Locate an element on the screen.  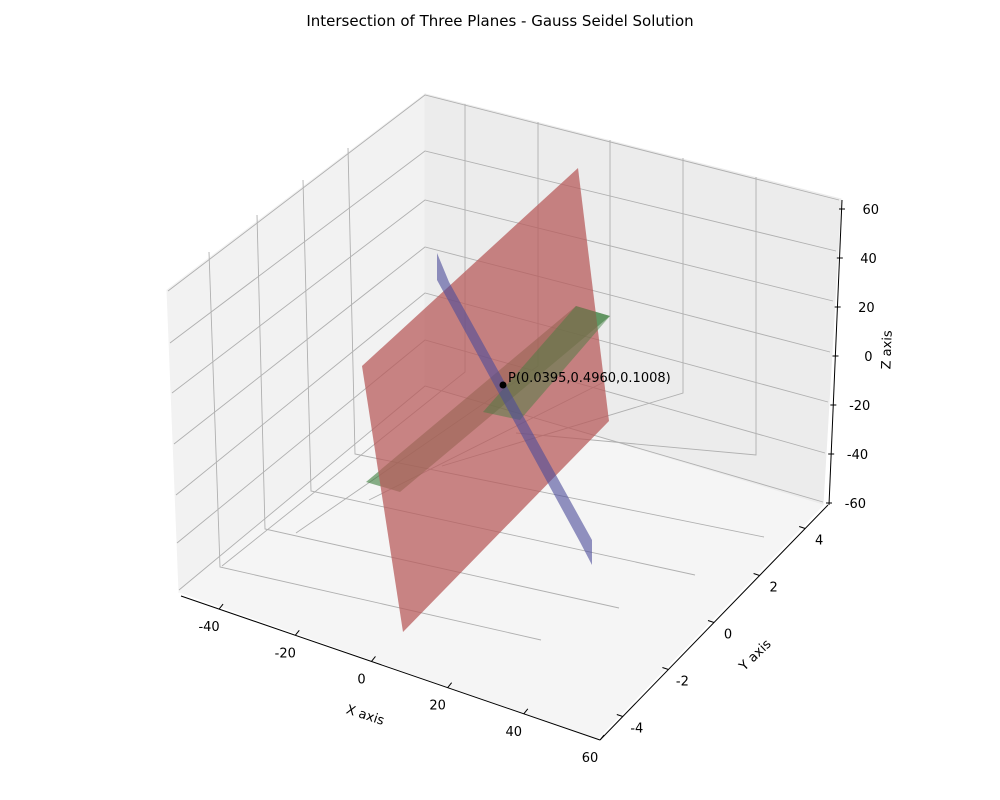
x-axis-line is located at coordinates (390, 668).